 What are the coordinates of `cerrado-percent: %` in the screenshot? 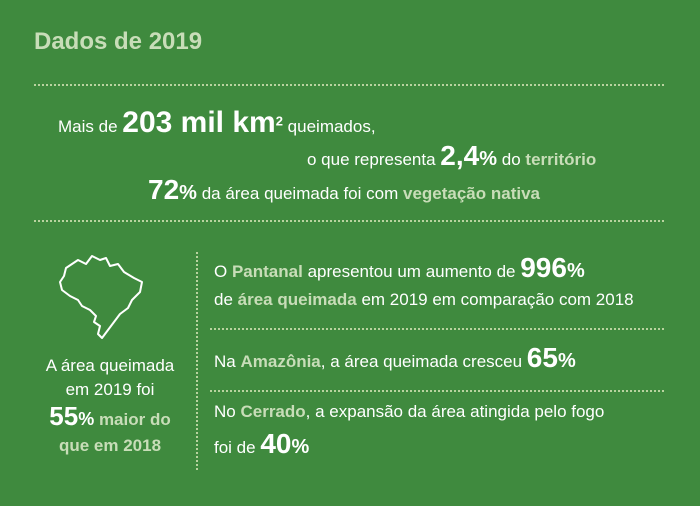 It's located at (300, 447).